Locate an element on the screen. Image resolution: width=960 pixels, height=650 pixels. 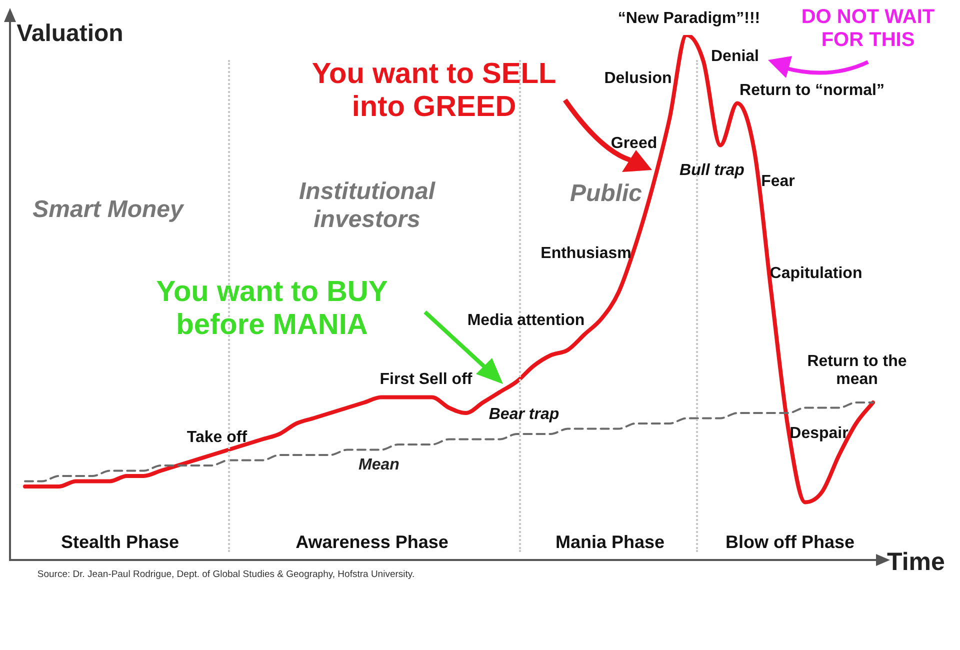
series-label: Mean is located at coordinates (379, 465).